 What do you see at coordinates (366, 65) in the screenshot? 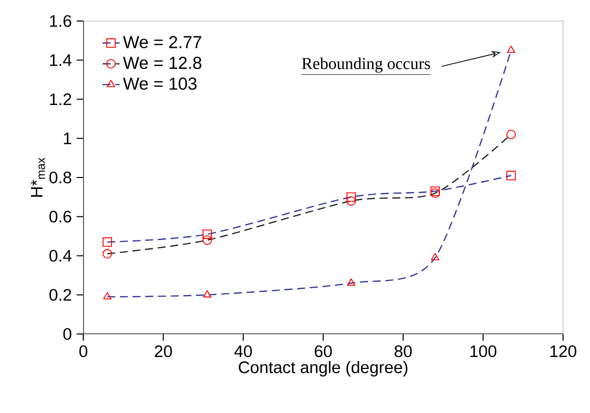
I see `annotation: Rebounding occurs` at bounding box center [366, 65].